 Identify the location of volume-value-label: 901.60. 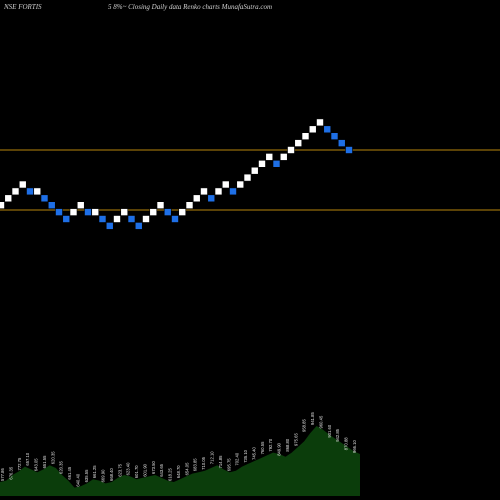
(329, 430).